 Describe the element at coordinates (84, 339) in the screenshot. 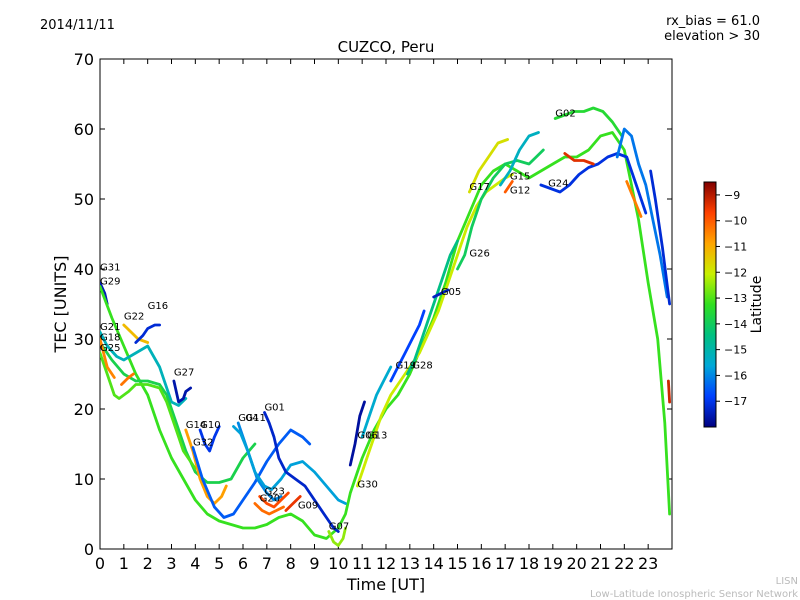

I see `y-tick-label: 30` at that location.